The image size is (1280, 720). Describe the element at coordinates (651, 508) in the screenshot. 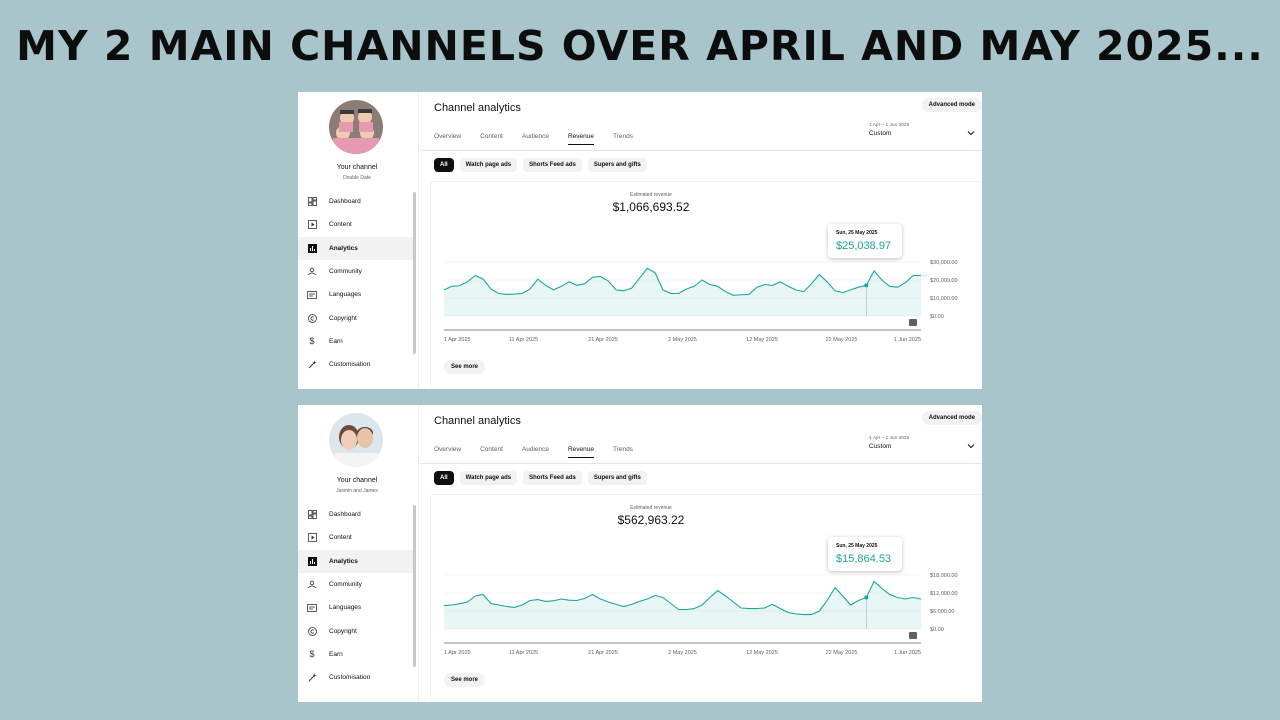

I see `estimated-revenue-label: Estimated revenue` at that location.